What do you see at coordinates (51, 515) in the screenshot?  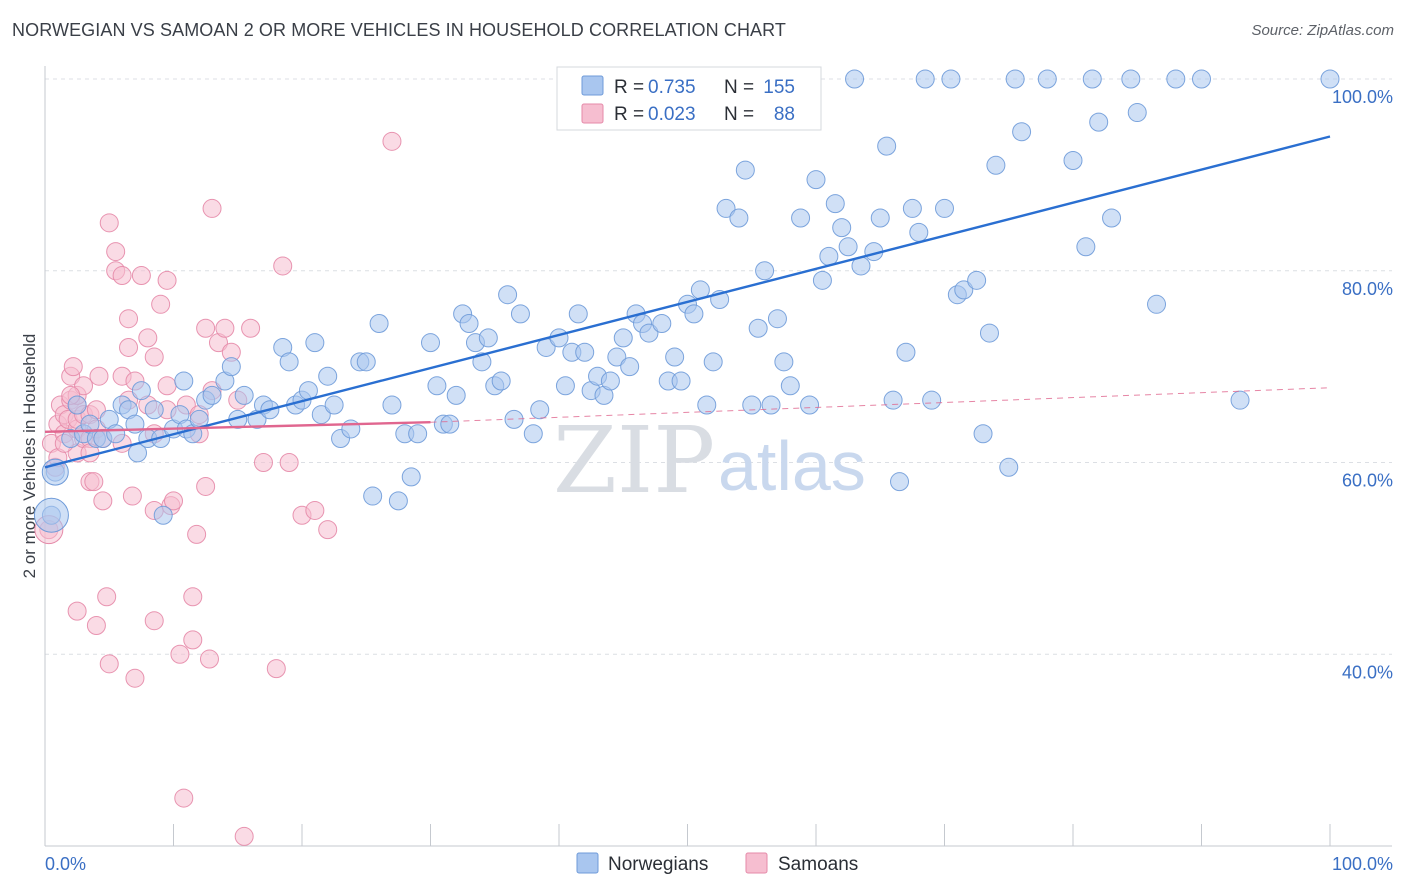 I see `norwegian-point-large` at bounding box center [51, 515].